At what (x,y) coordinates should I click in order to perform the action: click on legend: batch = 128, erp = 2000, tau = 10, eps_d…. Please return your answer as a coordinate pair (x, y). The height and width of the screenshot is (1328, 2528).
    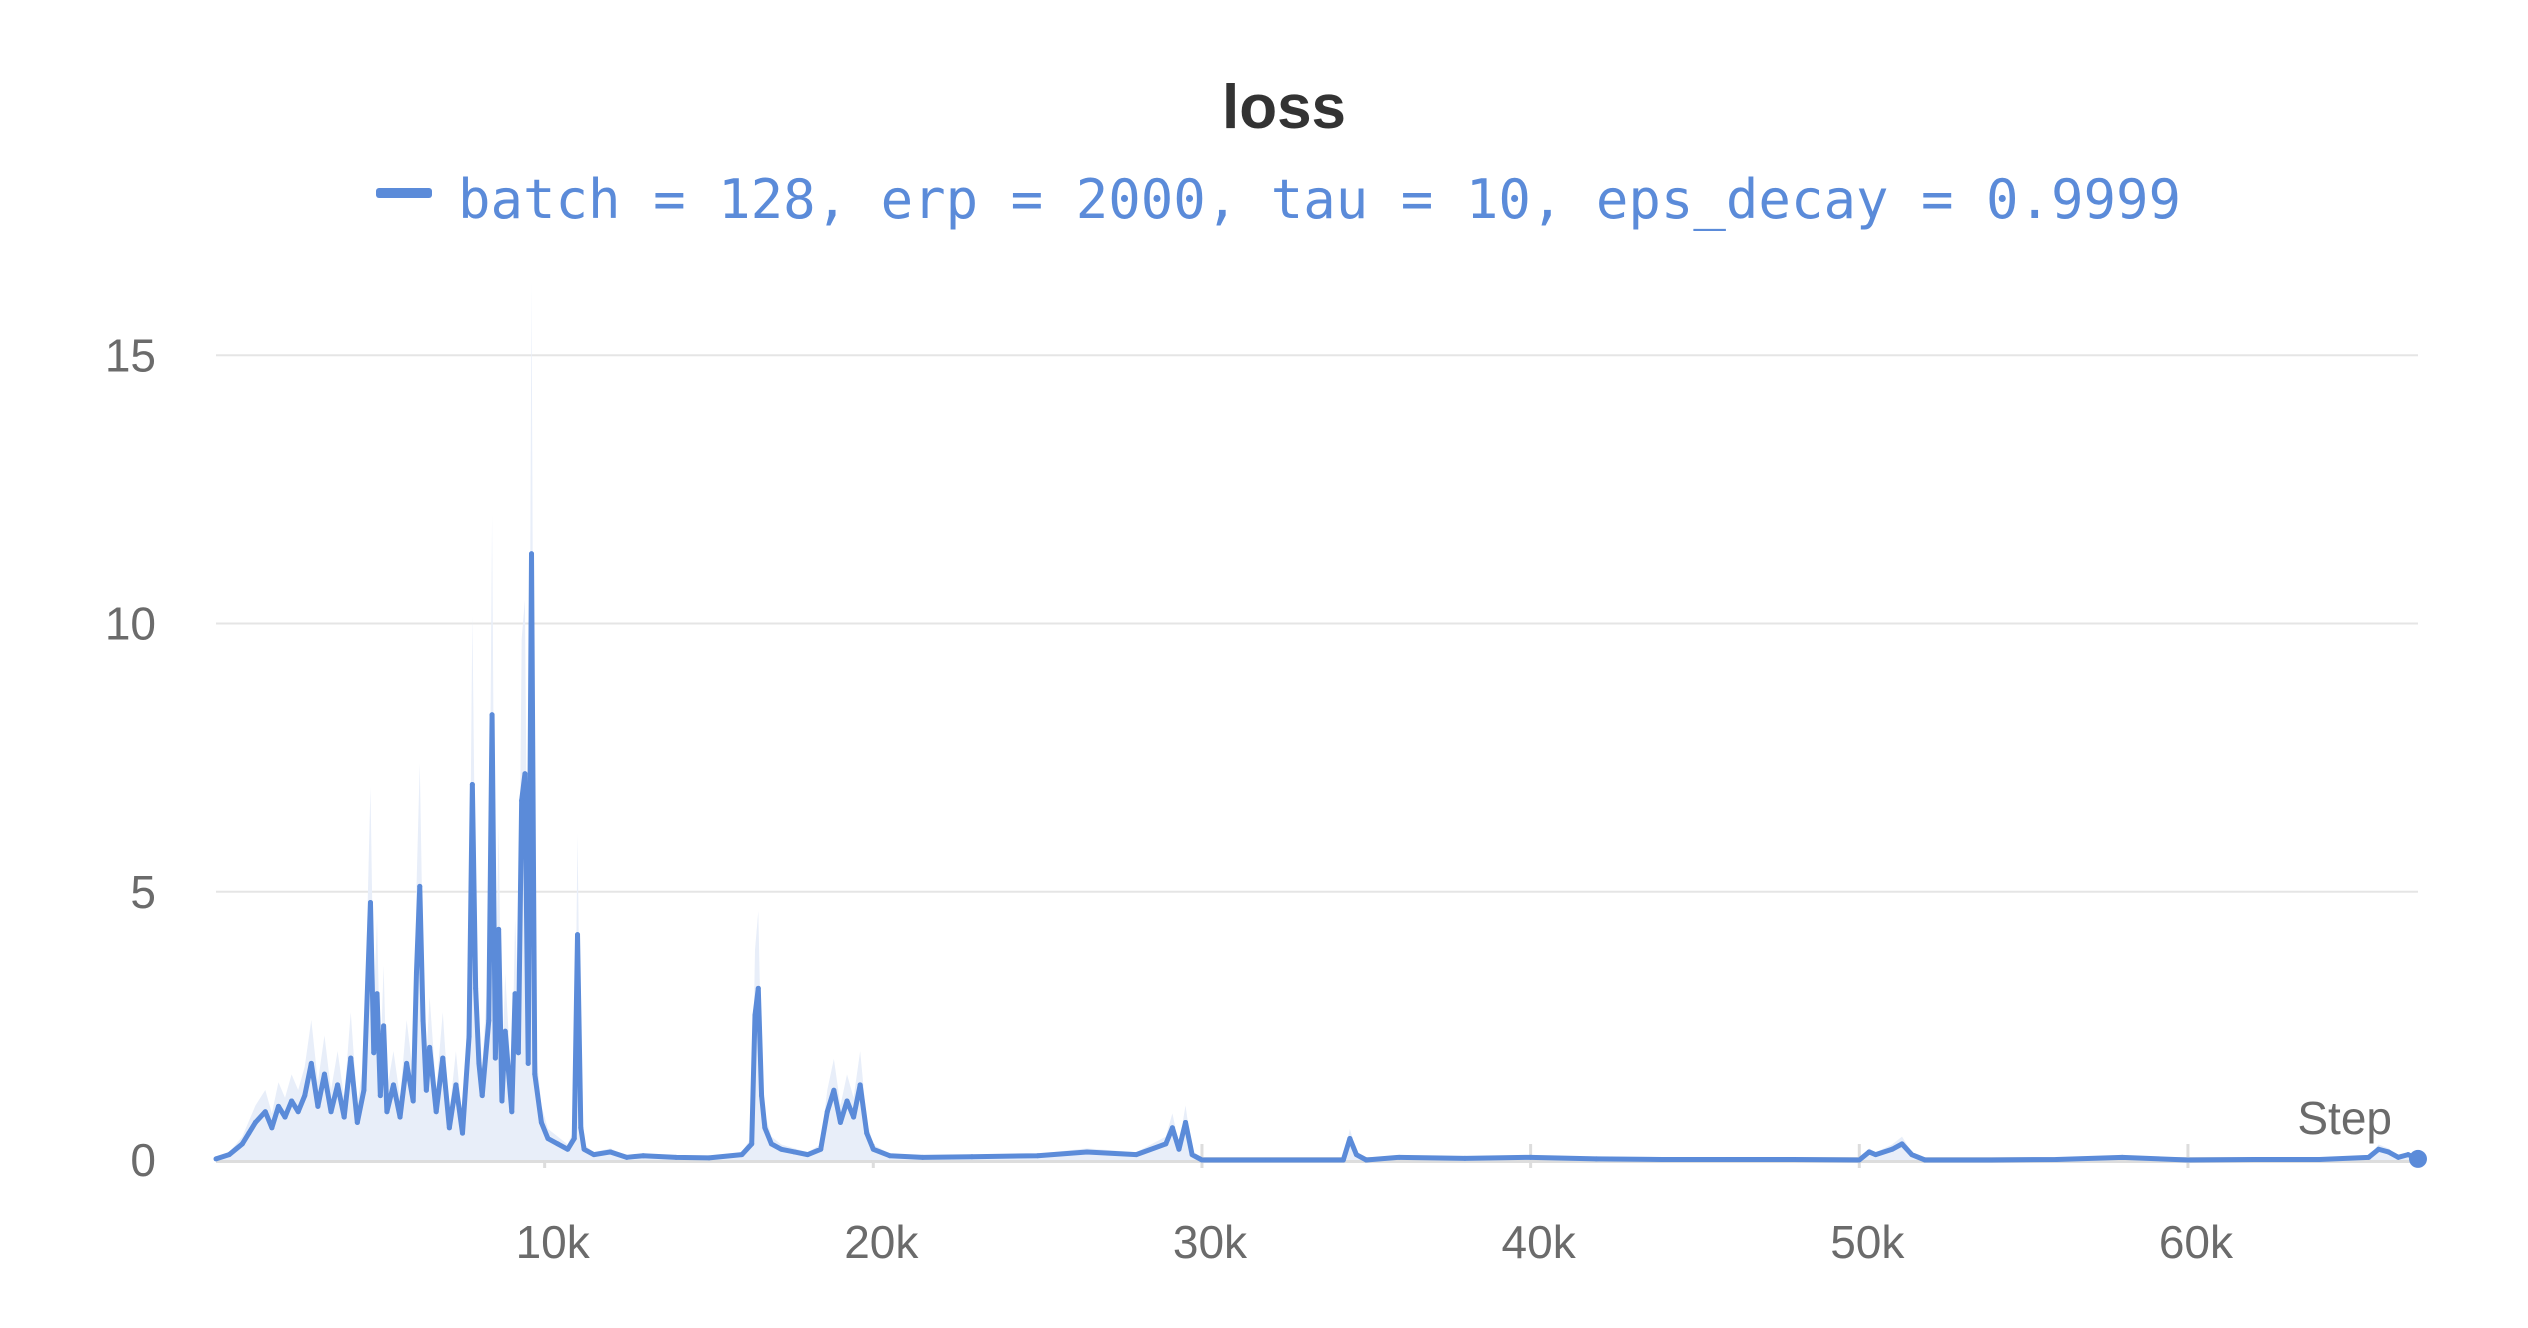
    Looking at the image, I should click on (1278, 199).